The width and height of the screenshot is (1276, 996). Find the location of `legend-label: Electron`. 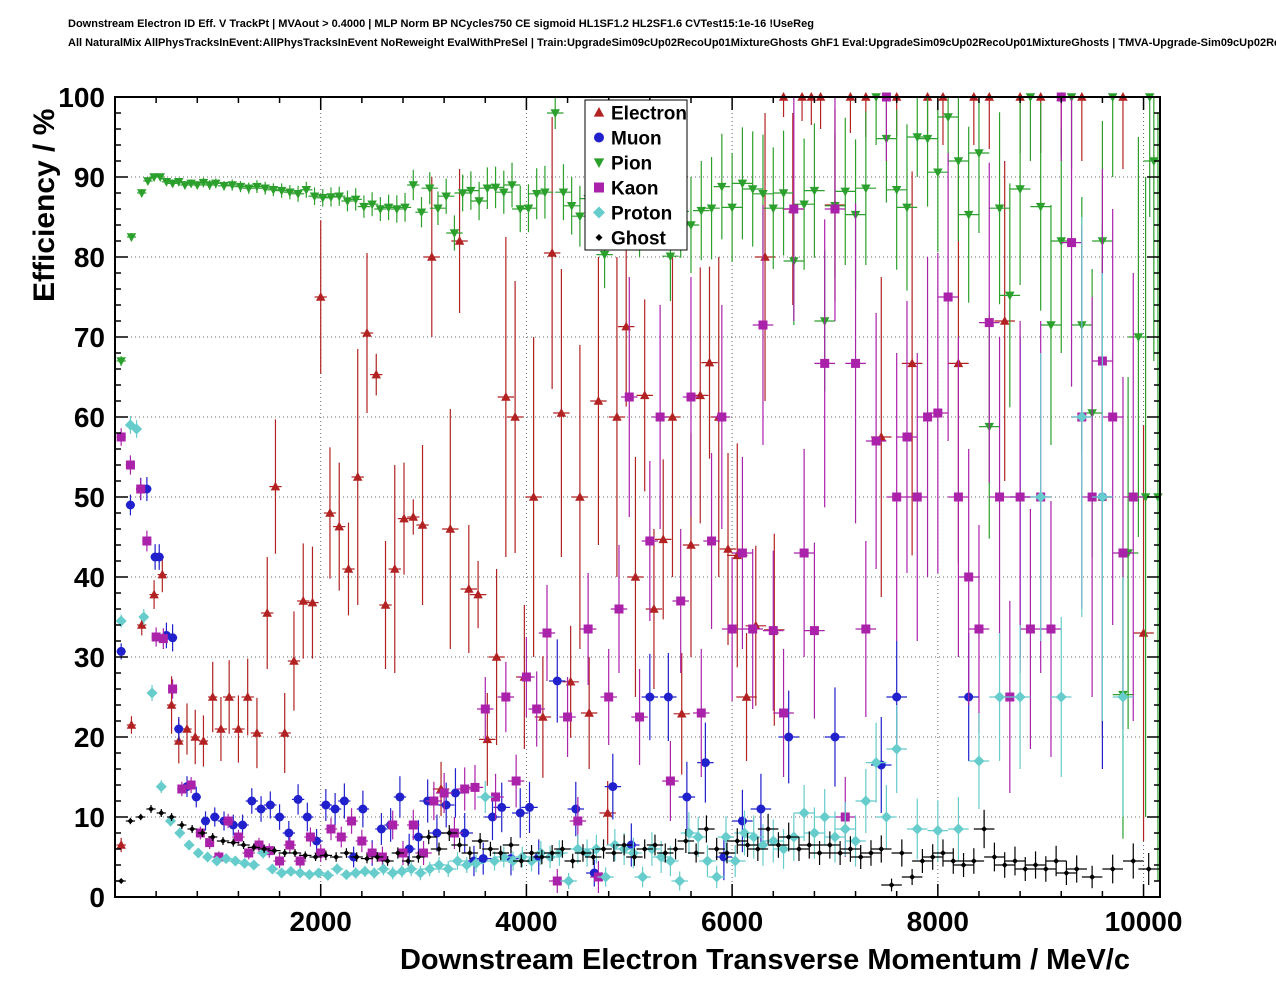

legend-label: Electron is located at coordinates (649, 114).